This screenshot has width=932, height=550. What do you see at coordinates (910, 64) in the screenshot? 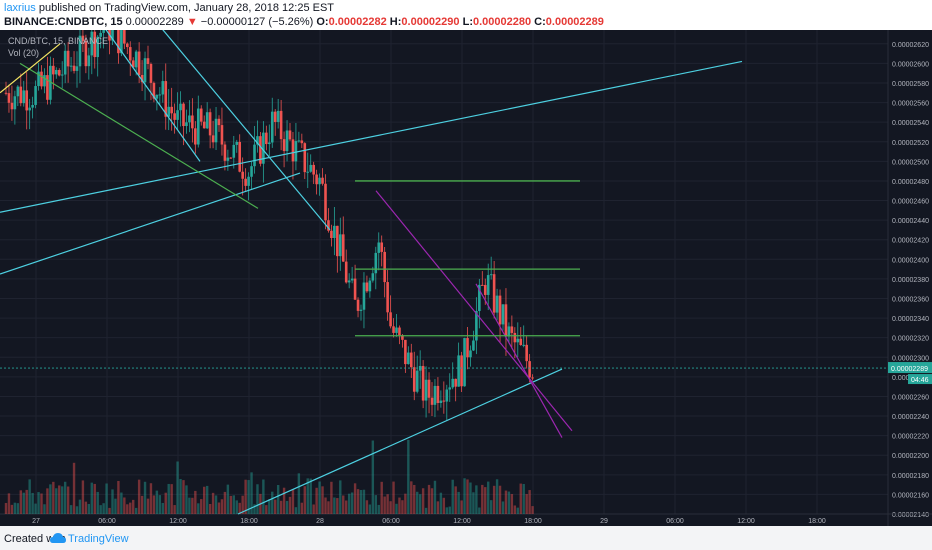
I see `y-tick-label: 0.00002600` at bounding box center [910, 64].